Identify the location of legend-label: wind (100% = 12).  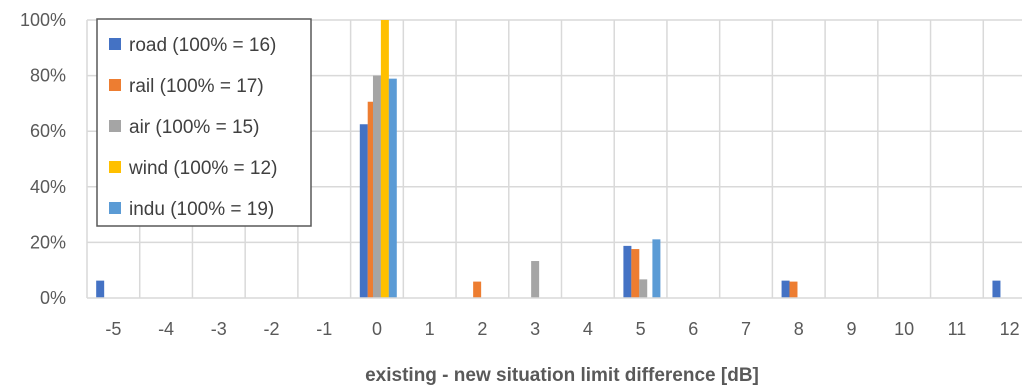
(202, 168).